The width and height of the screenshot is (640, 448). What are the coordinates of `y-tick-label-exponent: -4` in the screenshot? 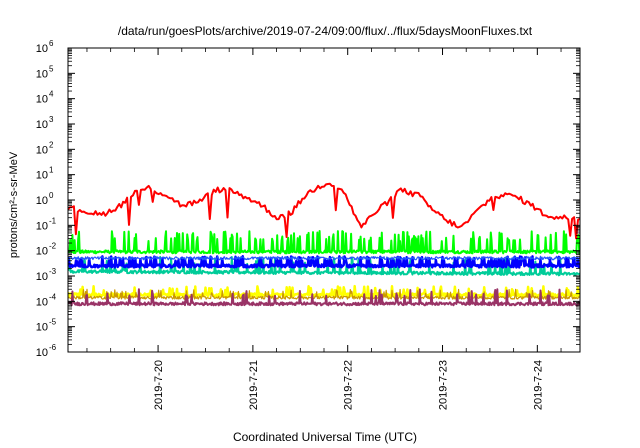 It's located at (53, 296).